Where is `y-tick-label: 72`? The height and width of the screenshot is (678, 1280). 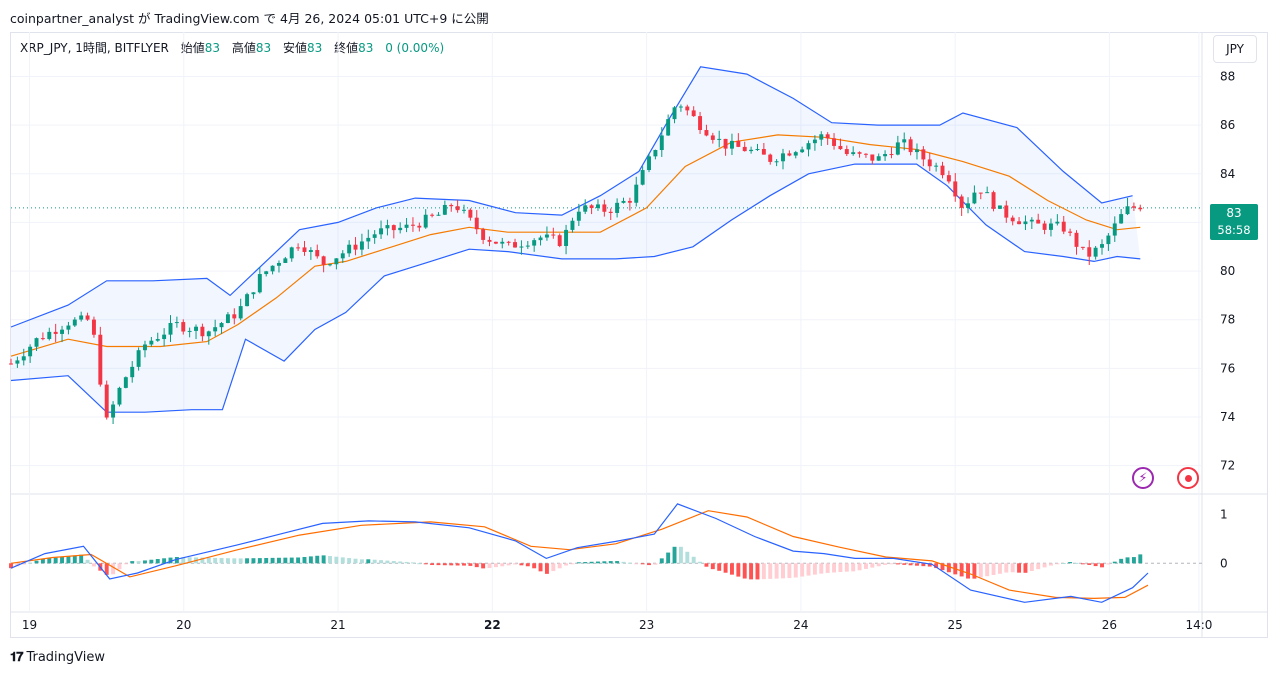
y-tick-label: 72 is located at coordinates (1227, 466).